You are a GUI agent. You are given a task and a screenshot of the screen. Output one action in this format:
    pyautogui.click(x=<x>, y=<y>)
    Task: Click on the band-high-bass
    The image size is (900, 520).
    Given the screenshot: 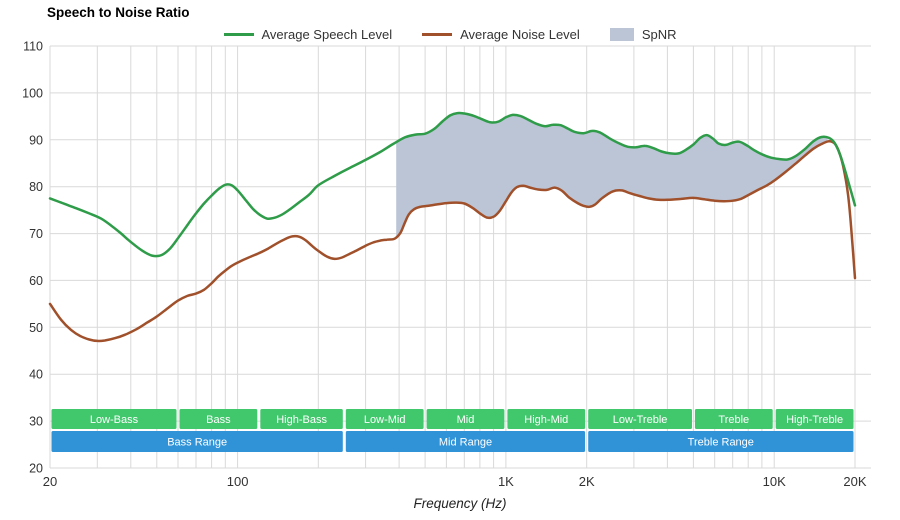 What is the action you would take?
    pyautogui.click(x=301, y=419)
    